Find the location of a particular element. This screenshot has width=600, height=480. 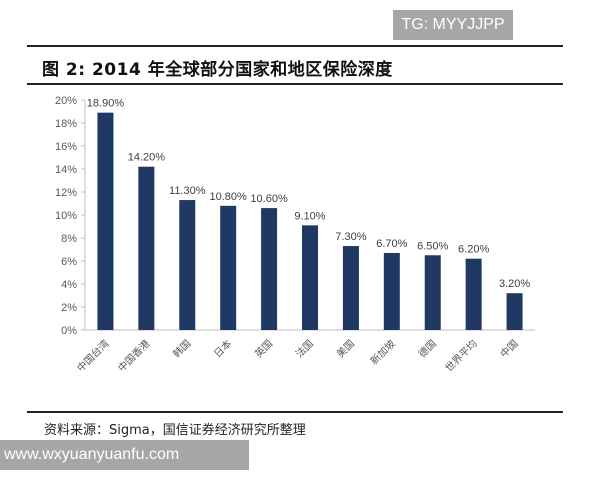

y-tick-label: 20% is located at coordinates (66, 101).